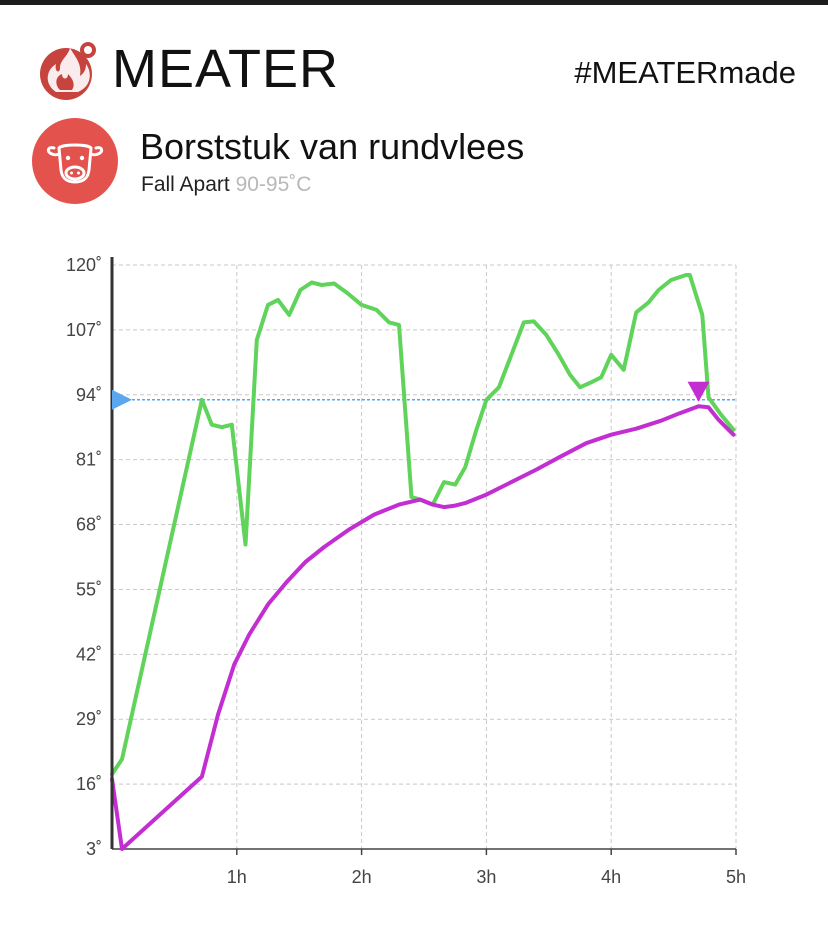 The width and height of the screenshot is (828, 936). I want to click on brand: MEATER, so click(184, 69).